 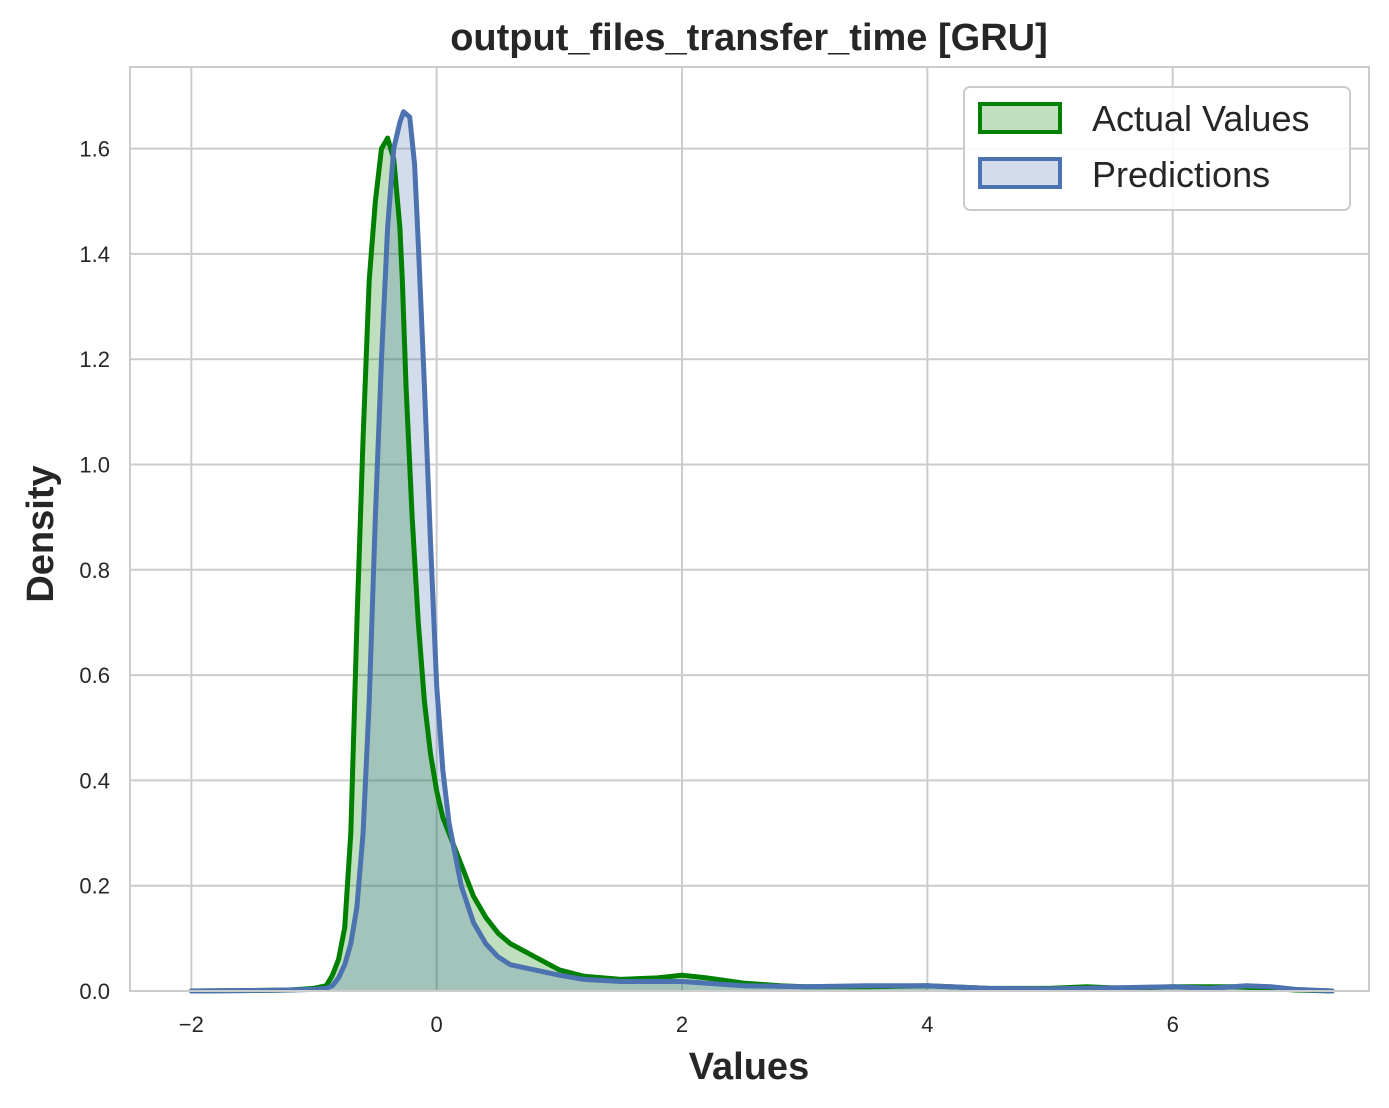 What do you see at coordinates (94, 254) in the screenshot?
I see `y-tick-label: 1.4` at bounding box center [94, 254].